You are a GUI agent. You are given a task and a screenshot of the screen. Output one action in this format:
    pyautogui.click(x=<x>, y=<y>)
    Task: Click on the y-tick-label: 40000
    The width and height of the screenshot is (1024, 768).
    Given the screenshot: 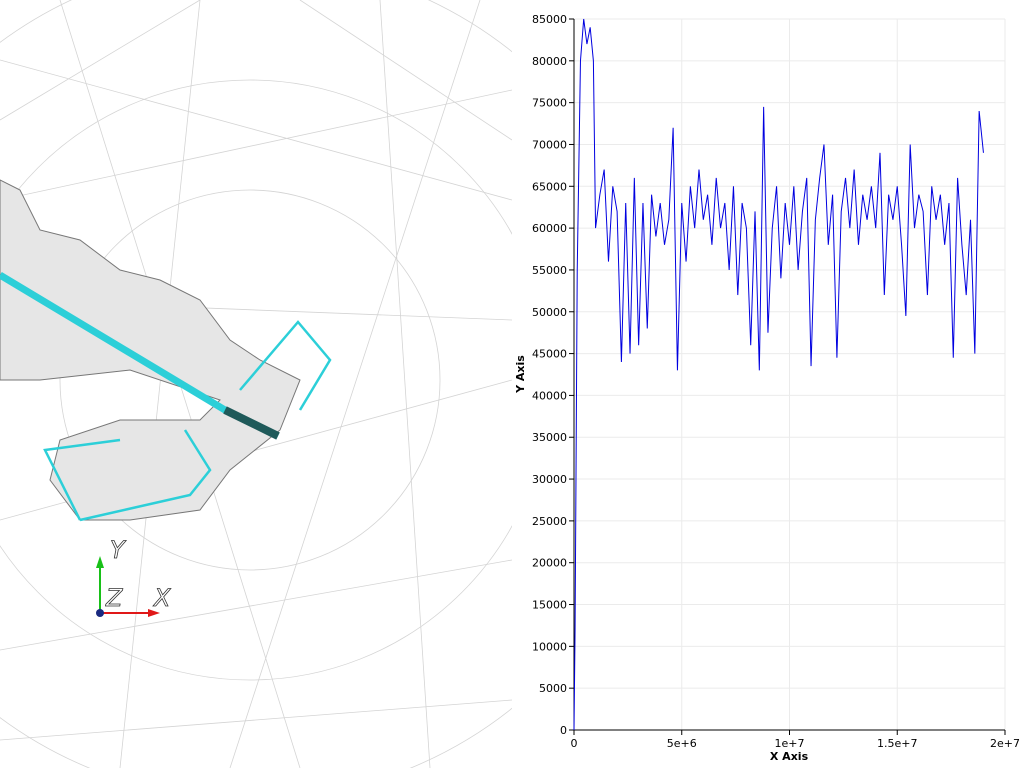 What is the action you would take?
    pyautogui.click(x=549, y=395)
    